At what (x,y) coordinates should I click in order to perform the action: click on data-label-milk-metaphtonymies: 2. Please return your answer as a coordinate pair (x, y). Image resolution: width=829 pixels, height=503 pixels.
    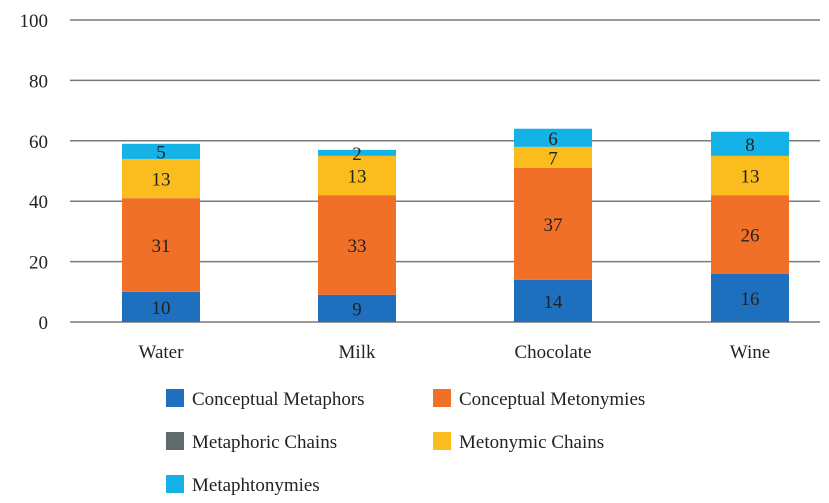
    Looking at the image, I should click on (357, 154).